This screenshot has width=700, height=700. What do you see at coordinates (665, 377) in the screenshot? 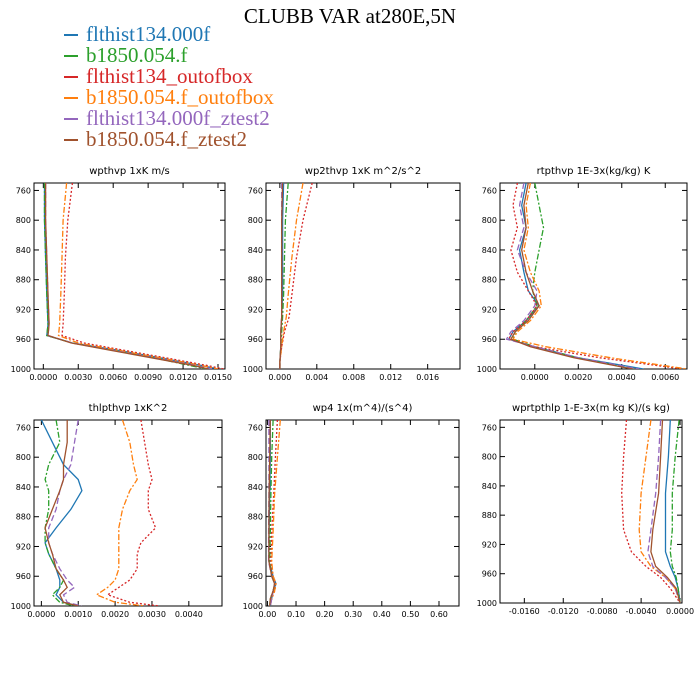
I see `x-tick-label: 0.0060` at bounding box center [665, 377].